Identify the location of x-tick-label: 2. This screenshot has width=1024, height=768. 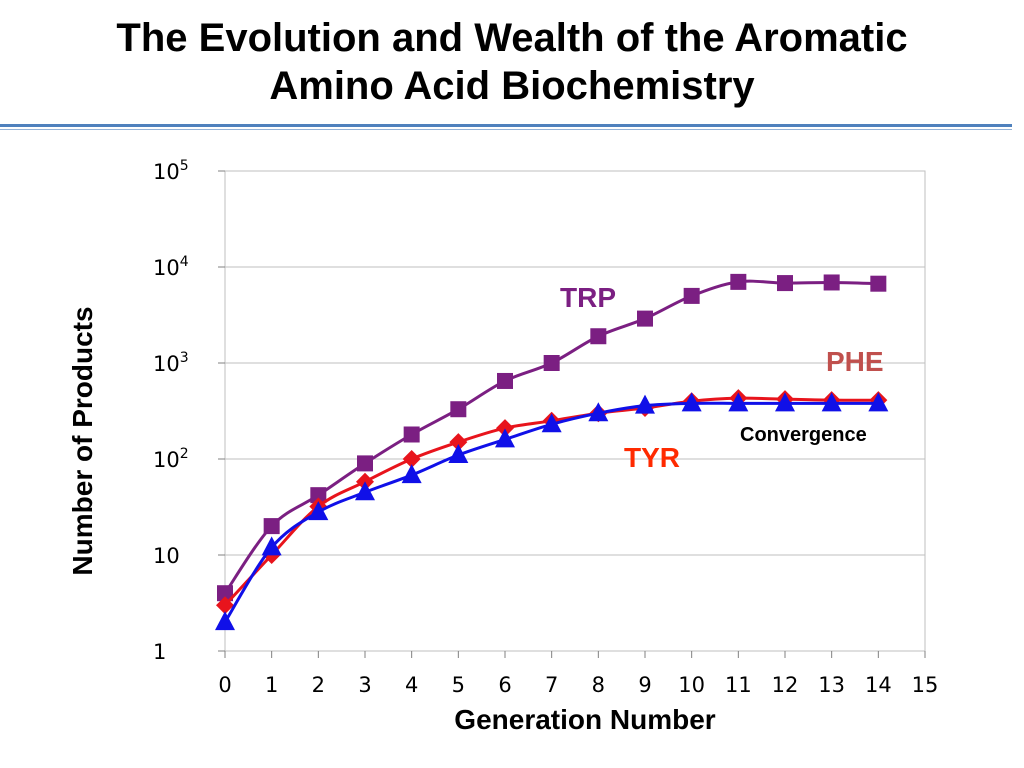
(318, 685).